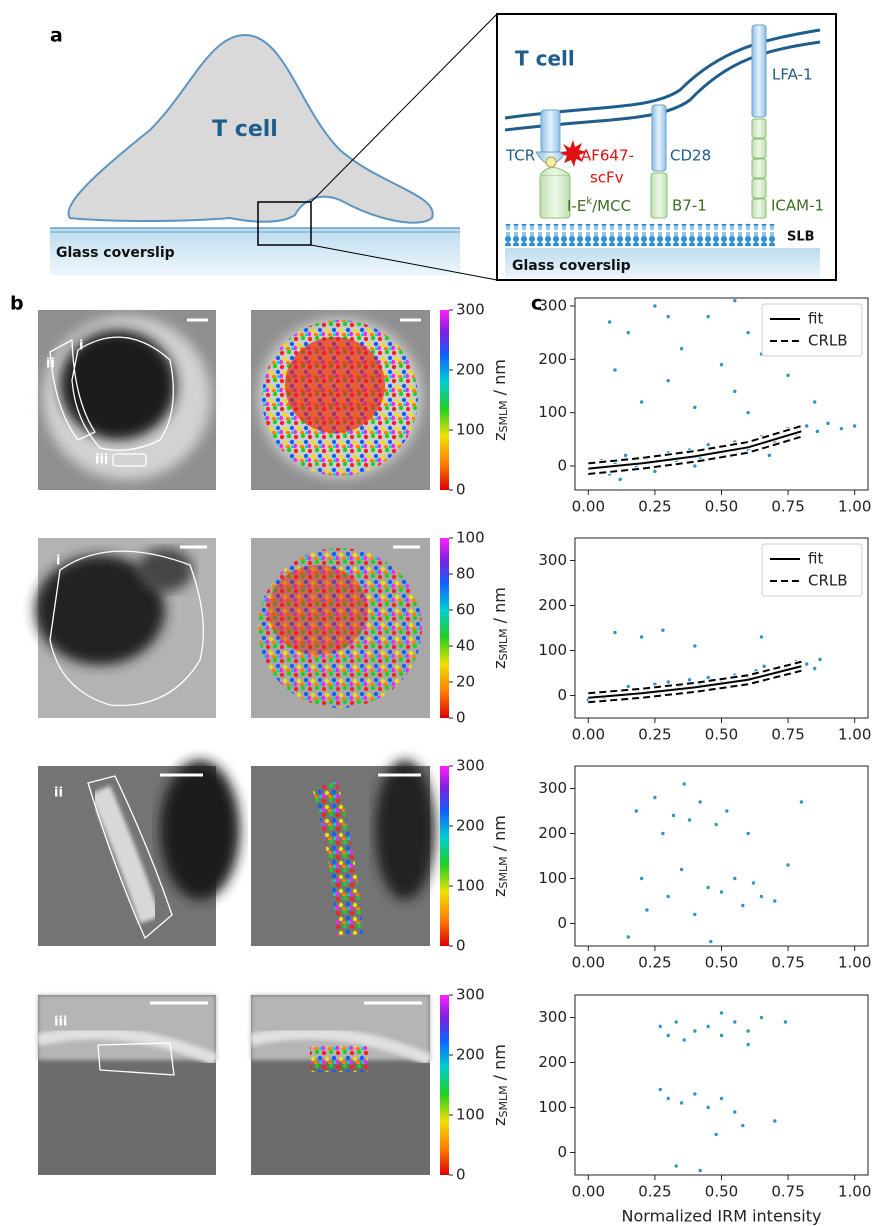 This screenshot has height=1226, width=879. What do you see at coordinates (465, 610) in the screenshot?
I see `colorbar-tick-label: 60` at bounding box center [465, 610].